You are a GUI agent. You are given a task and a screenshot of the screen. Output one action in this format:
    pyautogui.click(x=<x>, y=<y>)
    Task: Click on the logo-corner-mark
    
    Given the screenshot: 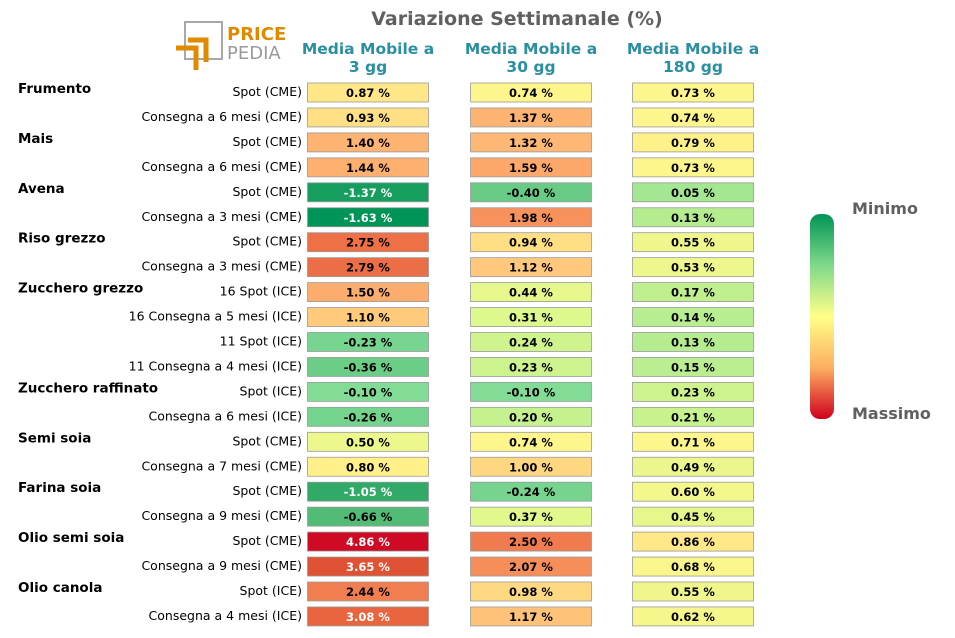 What is the action you would take?
    pyautogui.click(x=187, y=57)
    